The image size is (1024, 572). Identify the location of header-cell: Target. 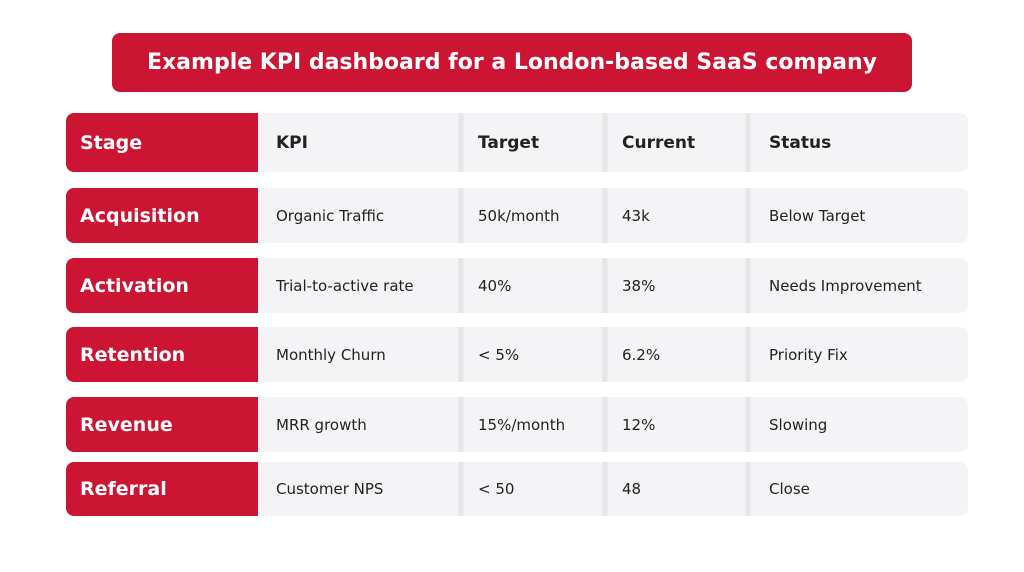
(509, 142).